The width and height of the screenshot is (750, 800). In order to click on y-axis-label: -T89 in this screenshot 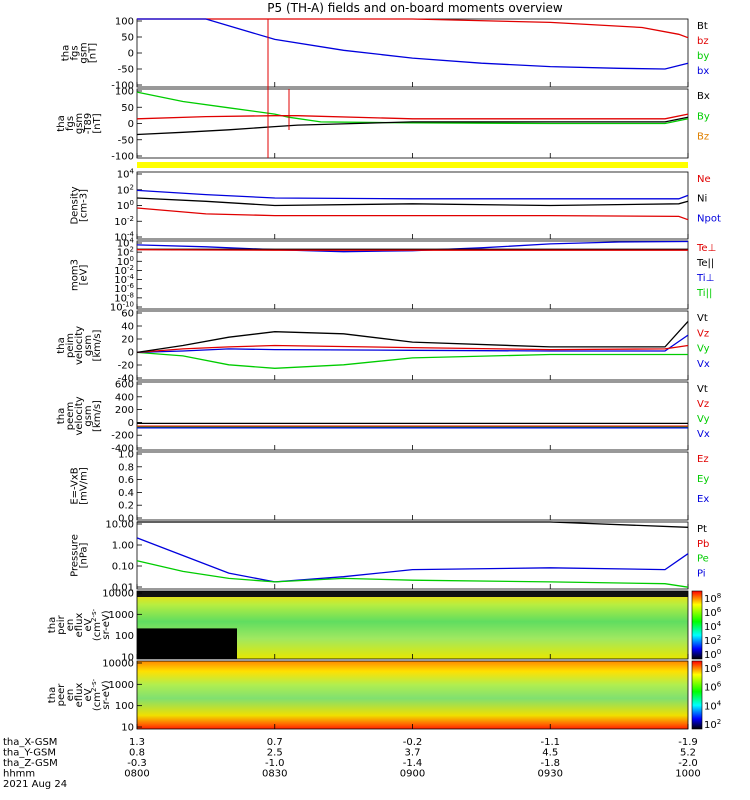, I will do `click(88, 124)`.